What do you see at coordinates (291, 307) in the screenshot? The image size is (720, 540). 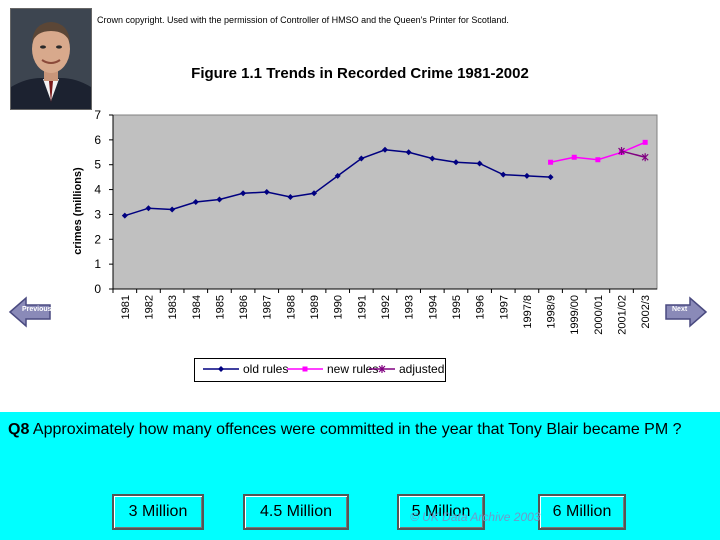 I see `x-tick-label: 1988` at bounding box center [291, 307].